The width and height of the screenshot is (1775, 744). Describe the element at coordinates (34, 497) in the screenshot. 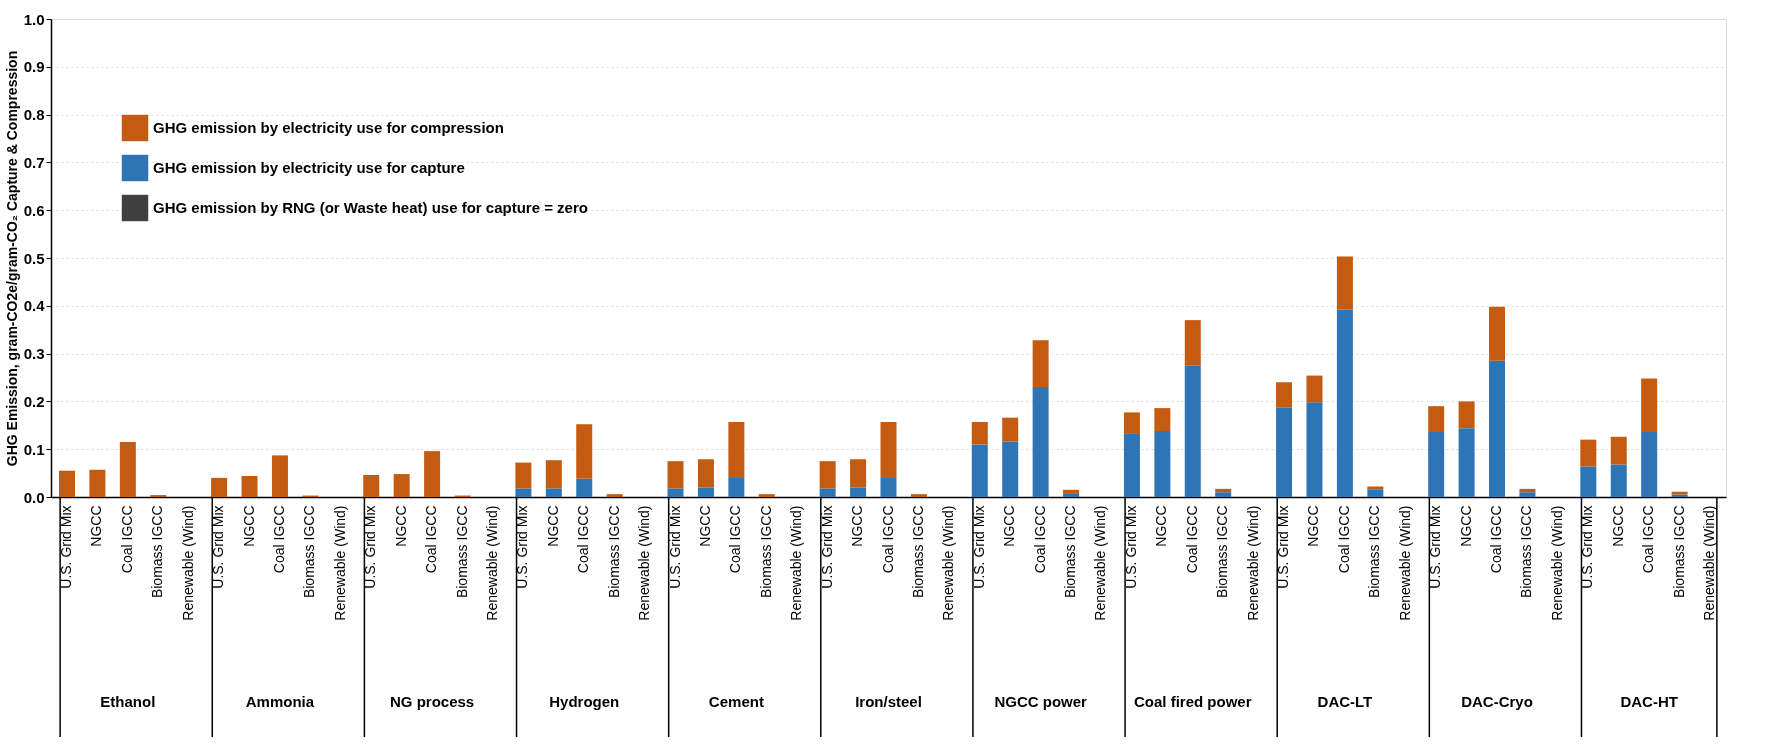

I see `y-tick-label: 0.0` at that location.